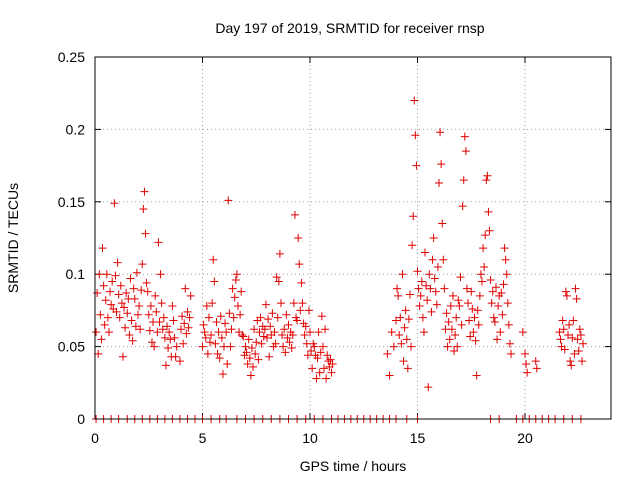  What do you see at coordinates (76, 129) in the screenshot?
I see `y-tick-label: 0.2` at bounding box center [76, 129].